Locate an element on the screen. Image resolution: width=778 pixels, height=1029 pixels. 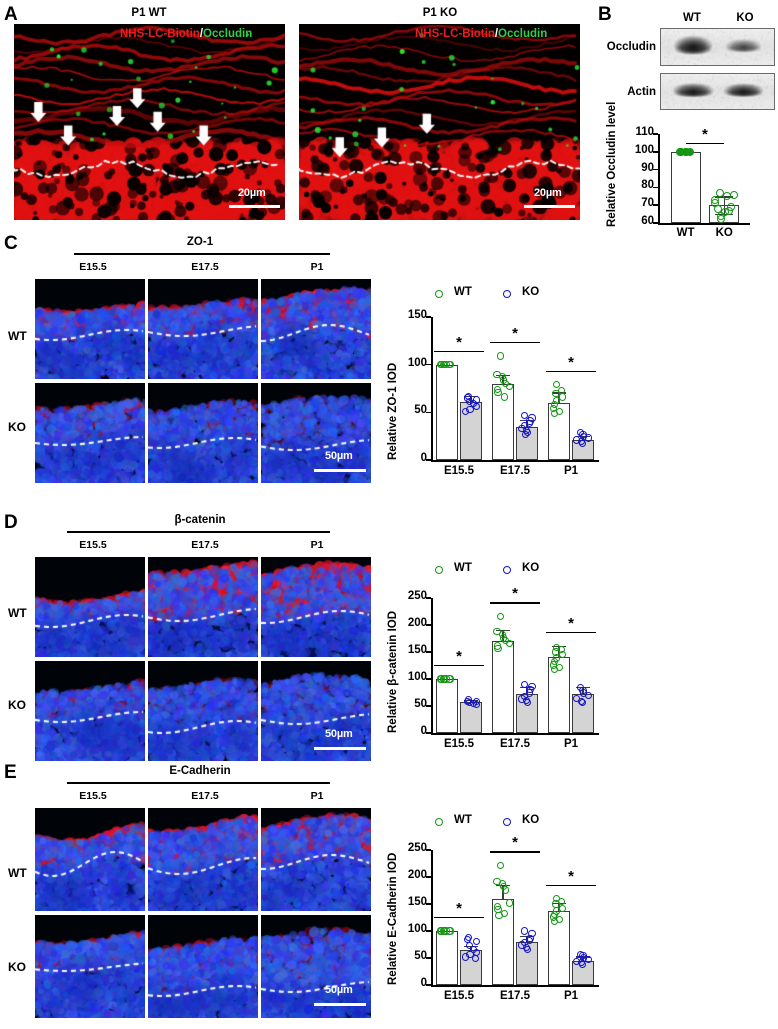
panel-c-scalebar-label: 50µm is located at coordinates (339, 456).